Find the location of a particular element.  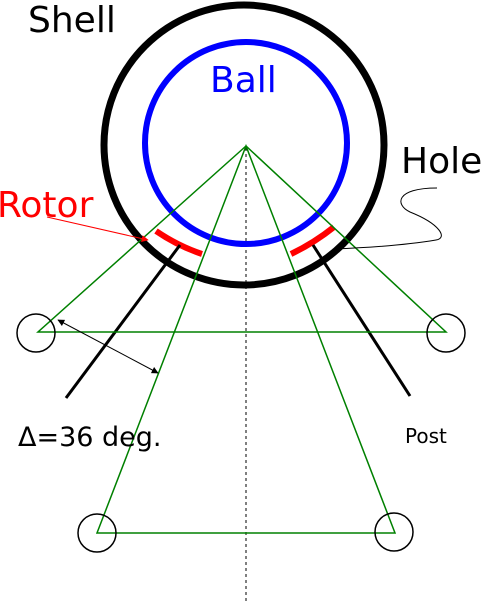

delta-label: Δ=36 deg. is located at coordinates (90, 437).